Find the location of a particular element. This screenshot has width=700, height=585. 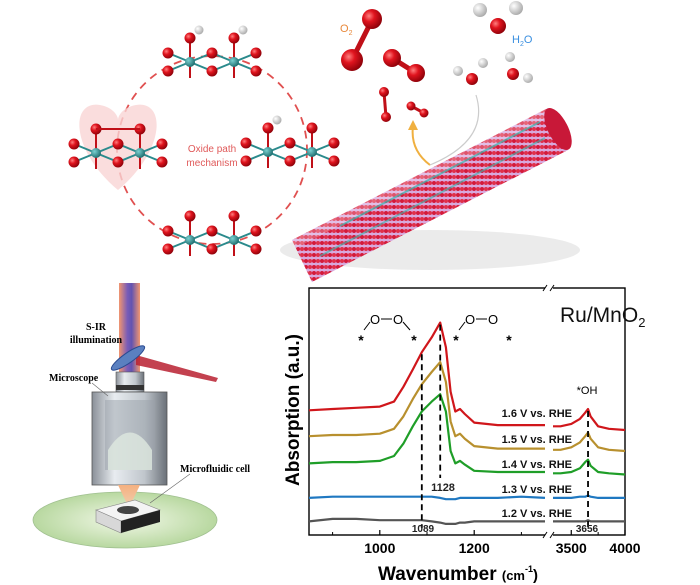

axis-break-marks is located at coordinates (548, 411).